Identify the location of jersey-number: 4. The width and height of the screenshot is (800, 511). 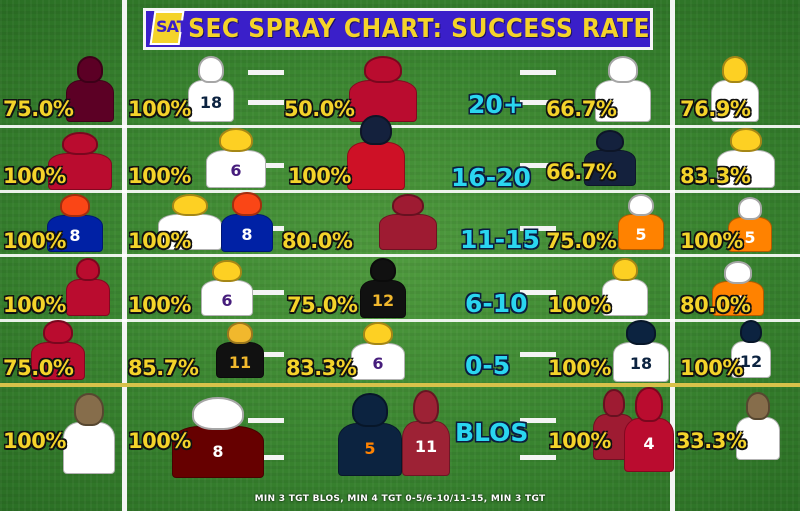
(649, 444).